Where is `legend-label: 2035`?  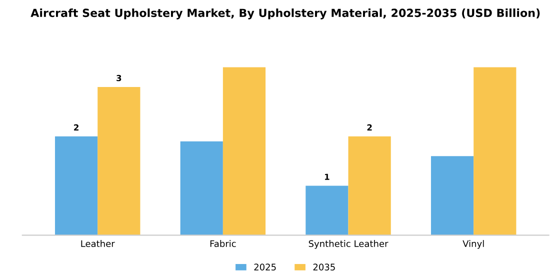
legend-label: 2035 is located at coordinates (324, 267).